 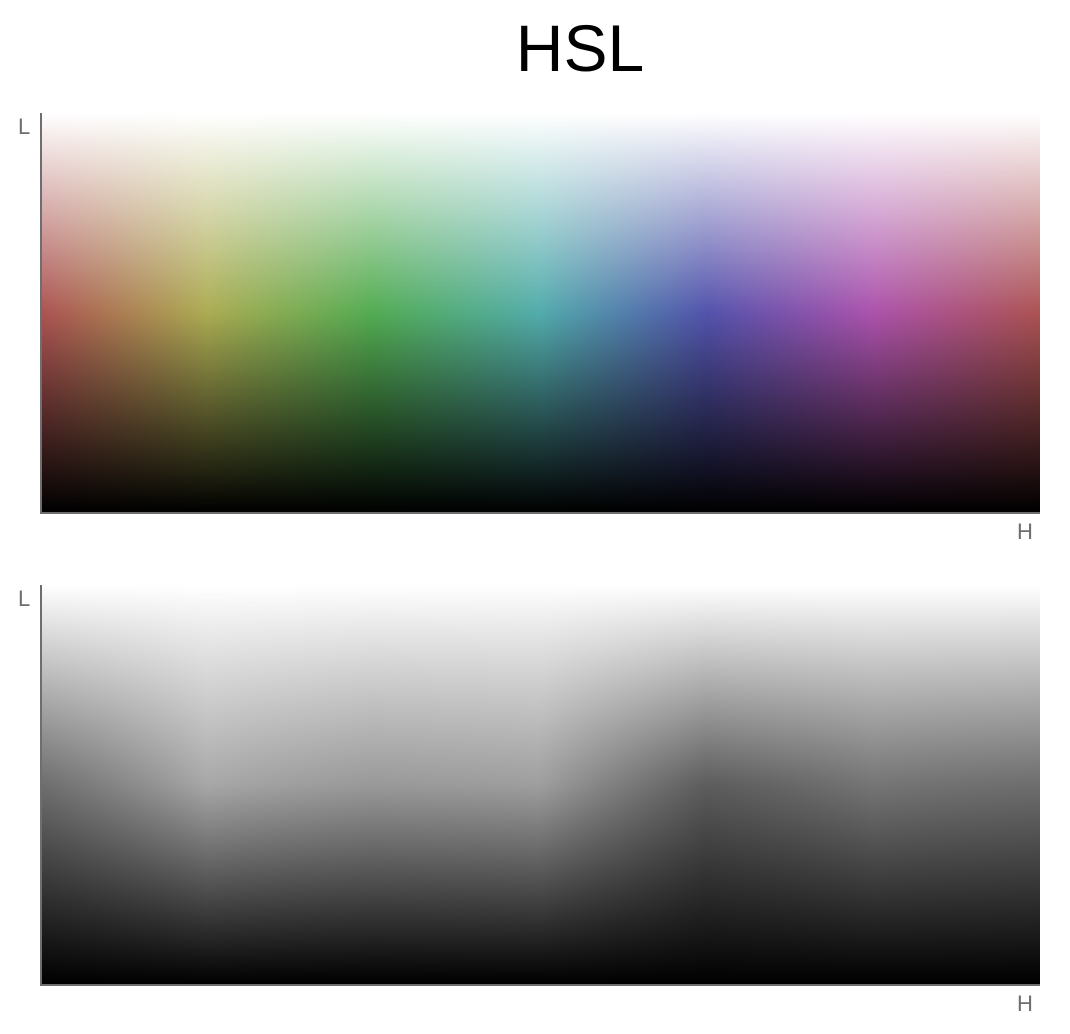 What do you see at coordinates (580, 48) in the screenshot?
I see `chart-title: HSL` at bounding box center [580, 48].